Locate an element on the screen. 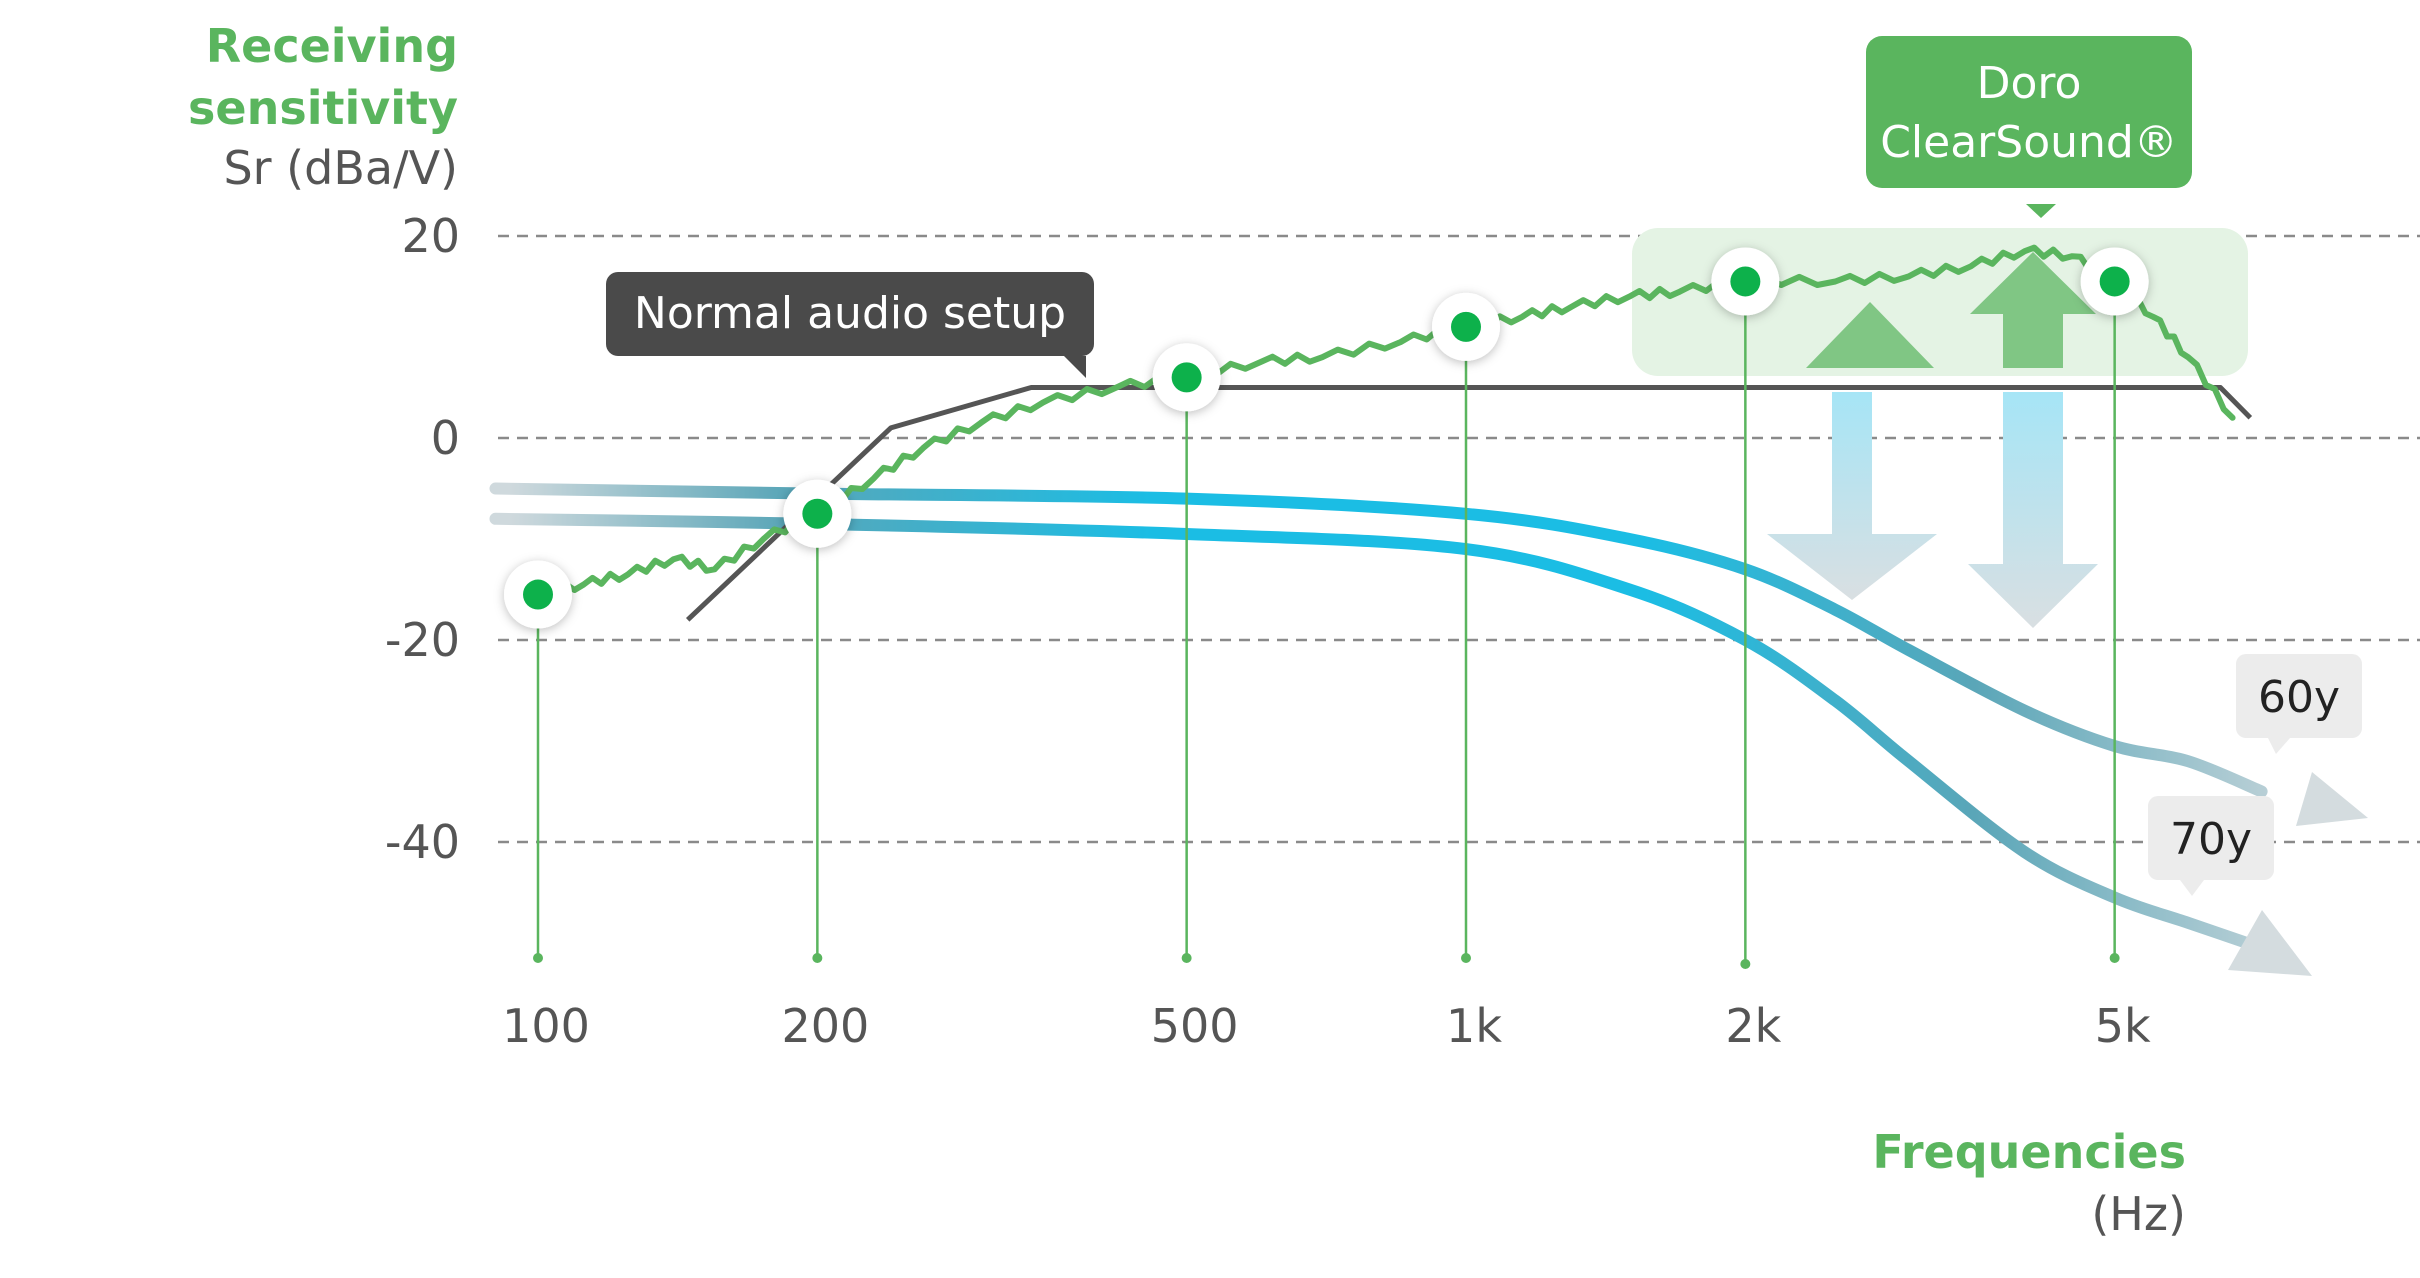  doro-callout-line1: Doro is located at coordinates (2029, 83).